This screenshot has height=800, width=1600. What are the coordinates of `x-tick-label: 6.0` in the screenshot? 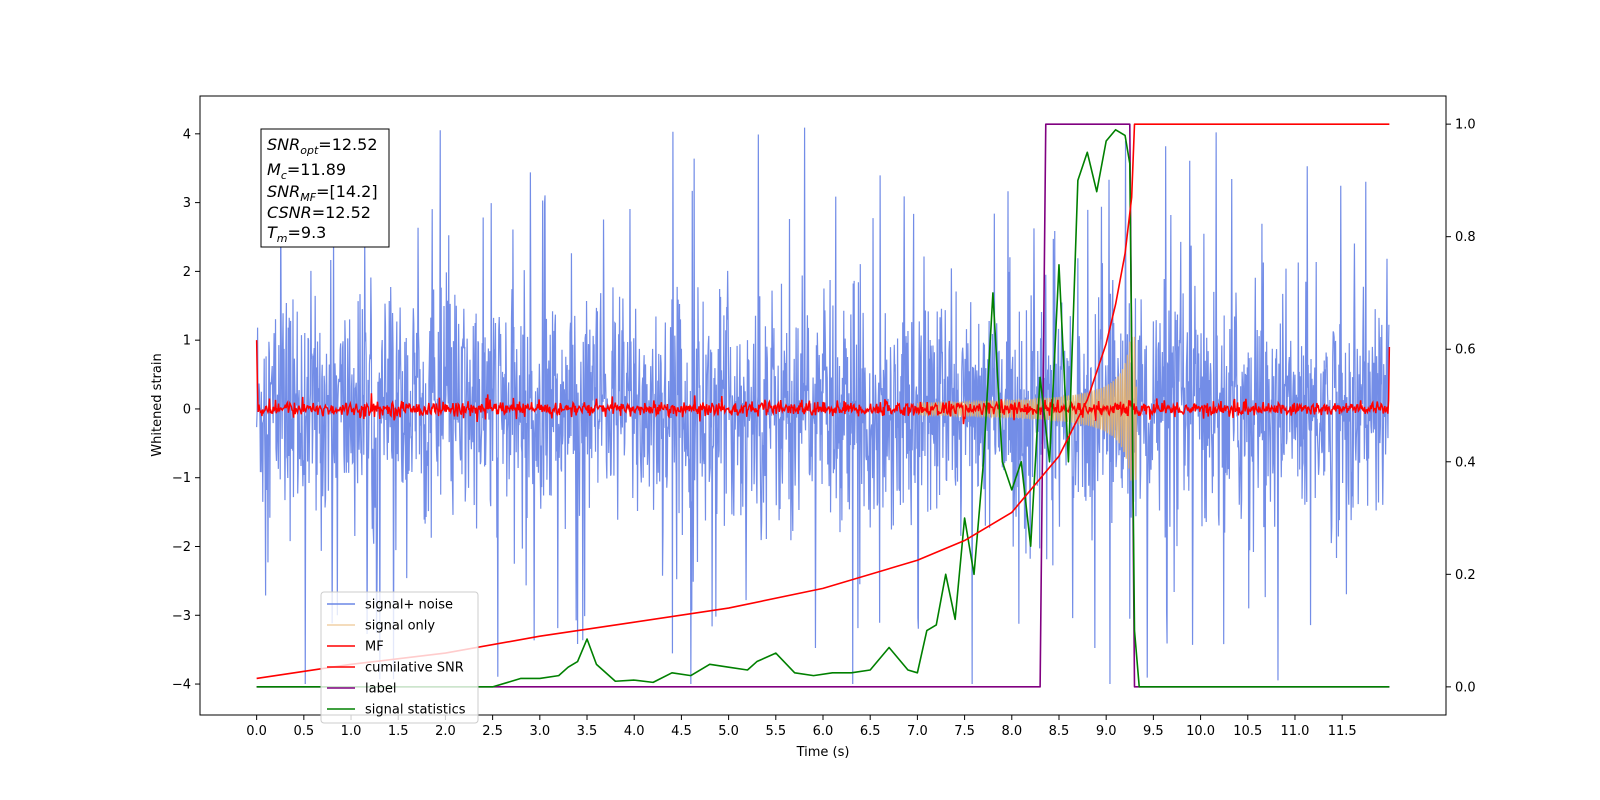 It's located at (823, 731).